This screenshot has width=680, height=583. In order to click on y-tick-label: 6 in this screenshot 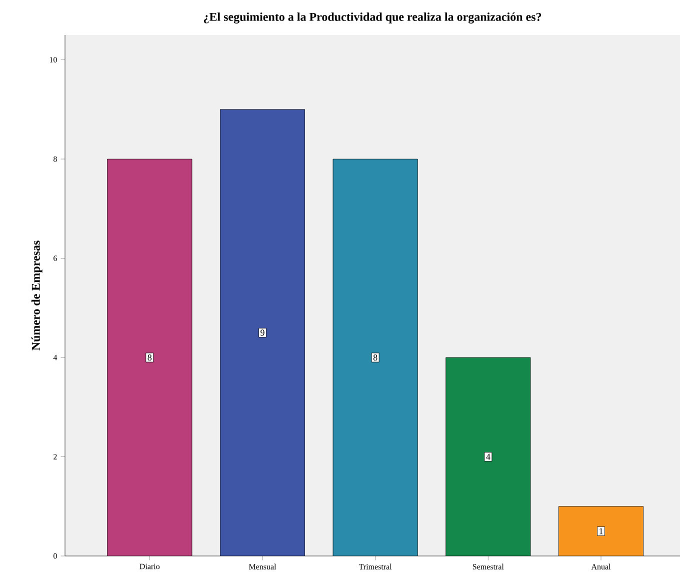, I will do `click(55, 258)`.